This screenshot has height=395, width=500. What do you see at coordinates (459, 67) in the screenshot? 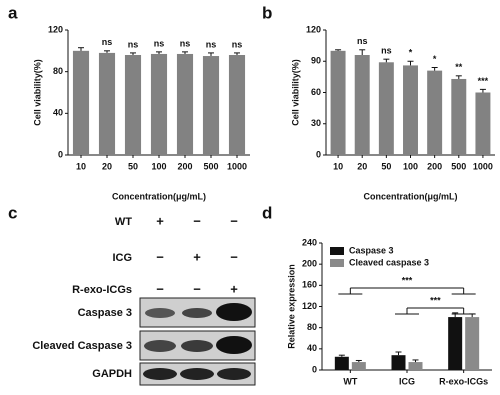
I see `significance-label: **` at bounding box center [459, 67].